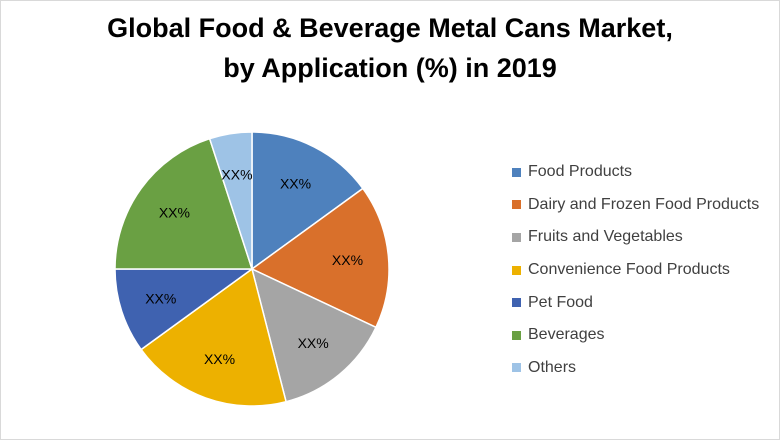  I want to click on pie-data-label-1: XX%, so click(295, 184).